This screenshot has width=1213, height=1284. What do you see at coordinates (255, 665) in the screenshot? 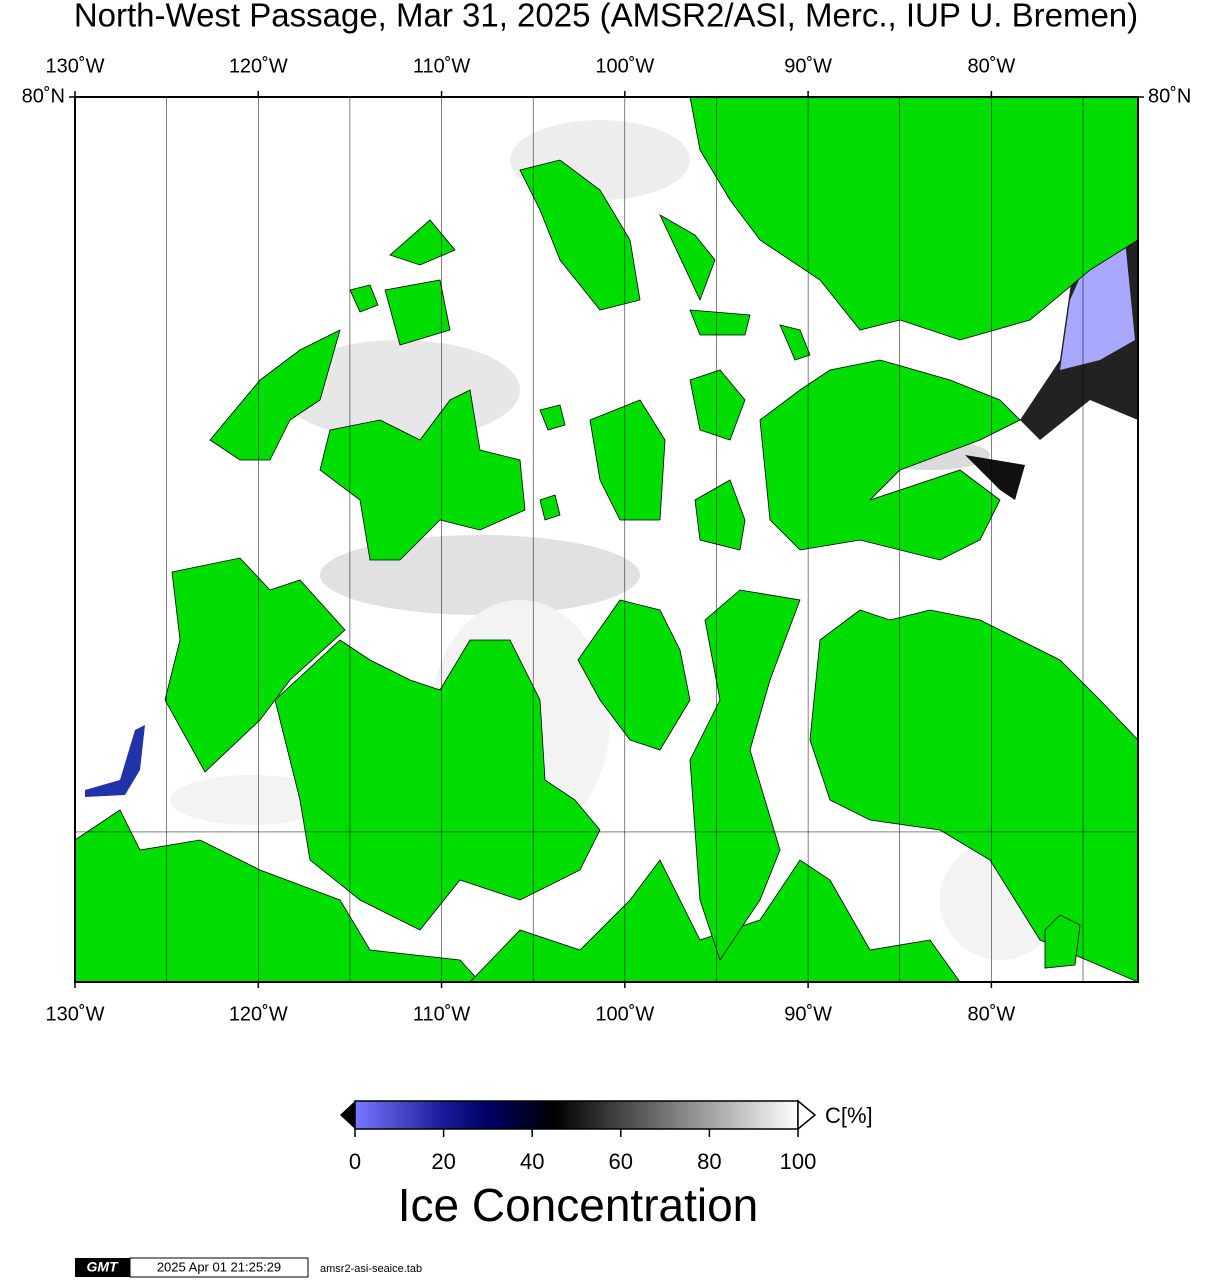
I see `banks-island` at bounding box center [255, 665].